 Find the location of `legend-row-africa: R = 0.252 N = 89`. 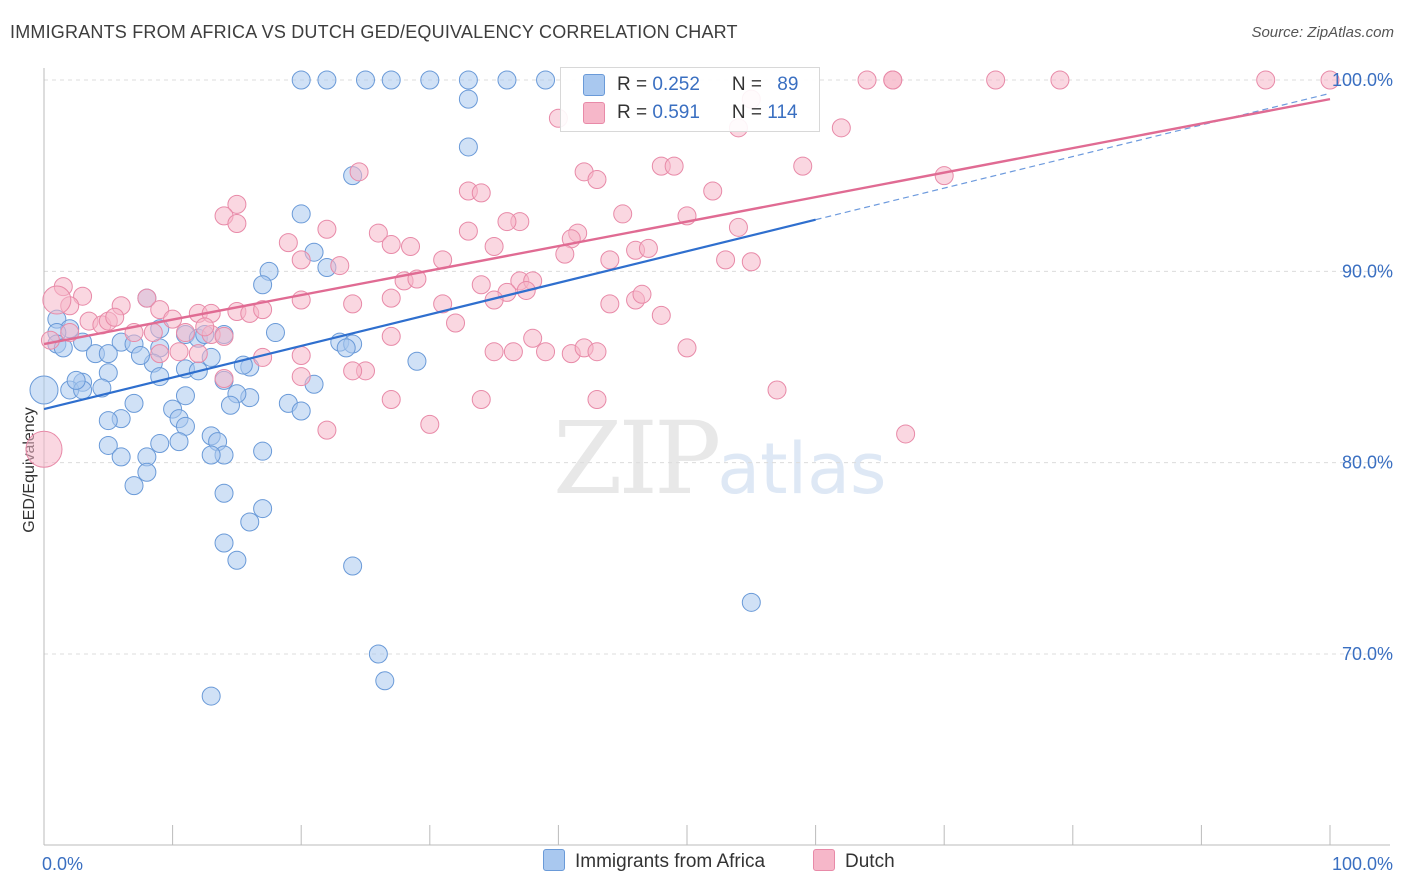

legend-row-africa: R = 0.252 N = 89 is located at coordinates (690, 86).